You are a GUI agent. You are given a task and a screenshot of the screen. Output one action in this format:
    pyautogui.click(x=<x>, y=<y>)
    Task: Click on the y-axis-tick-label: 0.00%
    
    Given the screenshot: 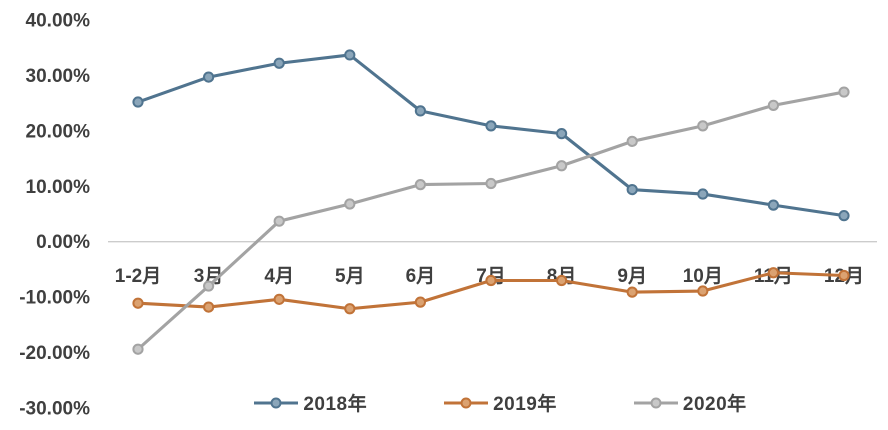 What is the action you would take?
    pyautogui.click(x=63, y=242)
    